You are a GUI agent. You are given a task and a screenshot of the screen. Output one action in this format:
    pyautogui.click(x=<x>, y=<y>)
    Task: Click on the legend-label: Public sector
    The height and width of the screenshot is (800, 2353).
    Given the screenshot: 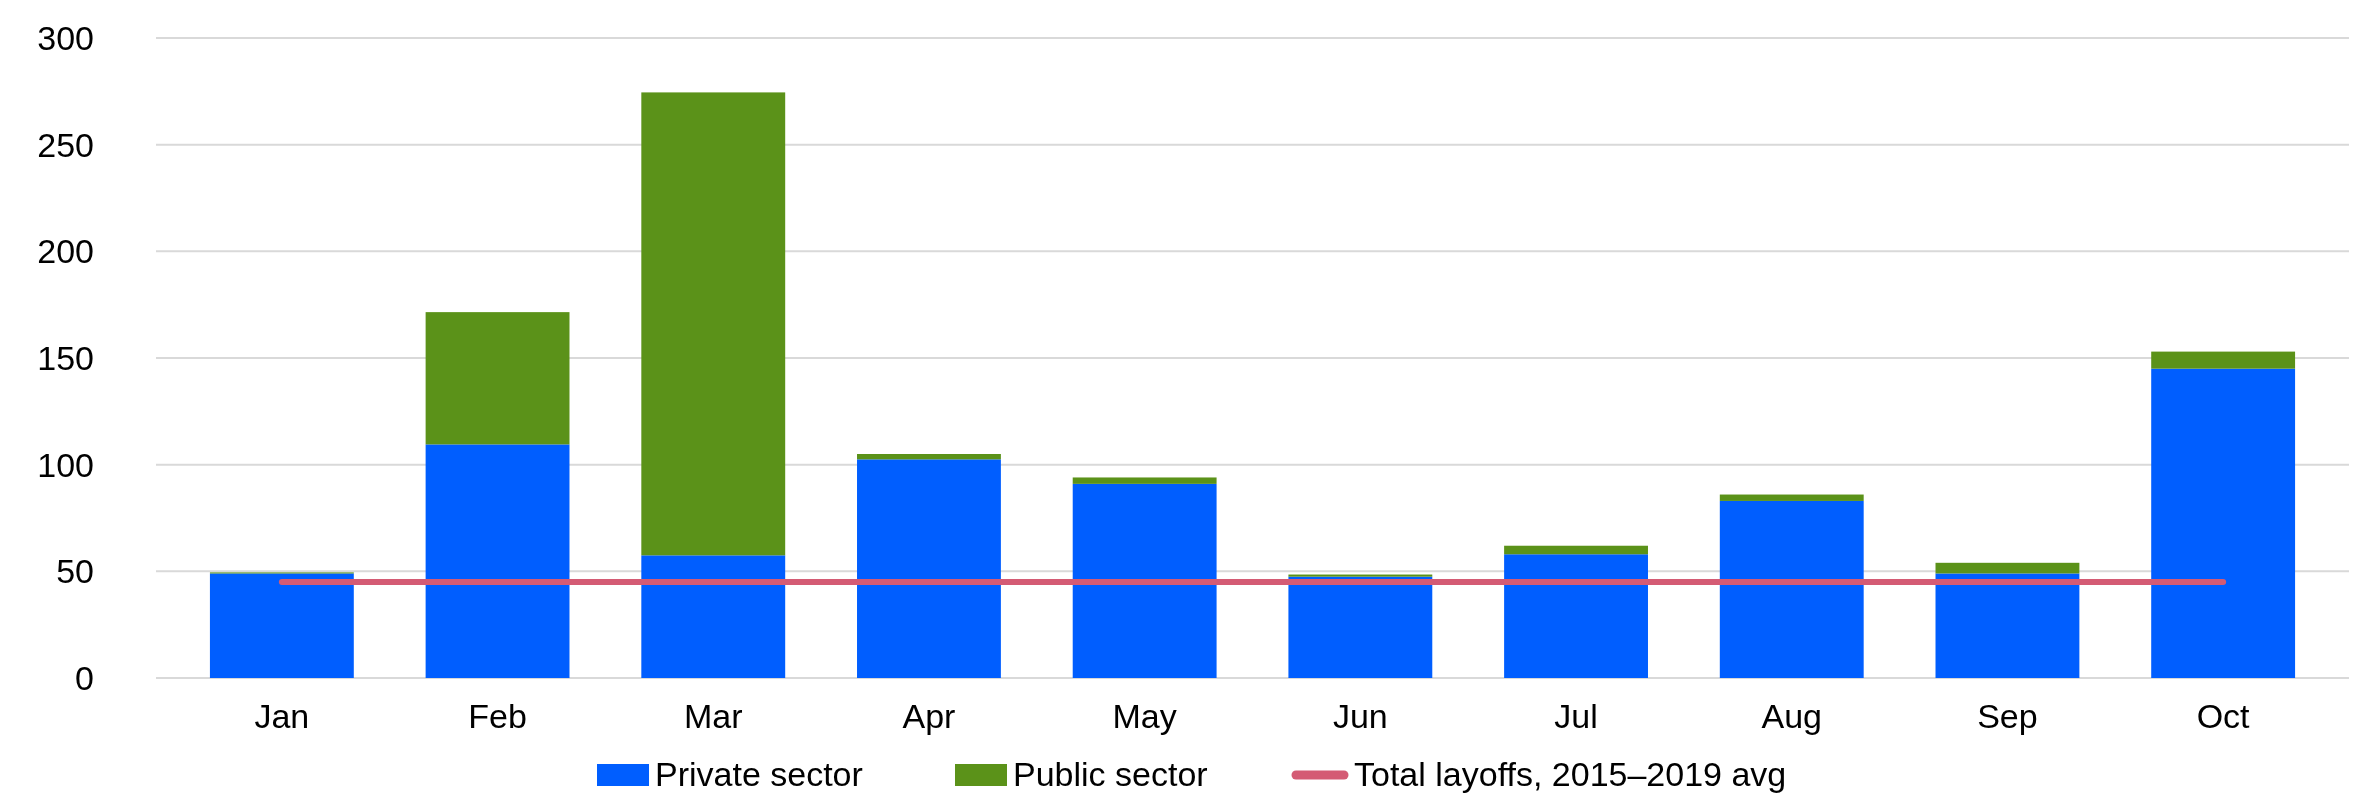 What is the action you would take?
    pyautogui.click(x=1110, y=774)
    